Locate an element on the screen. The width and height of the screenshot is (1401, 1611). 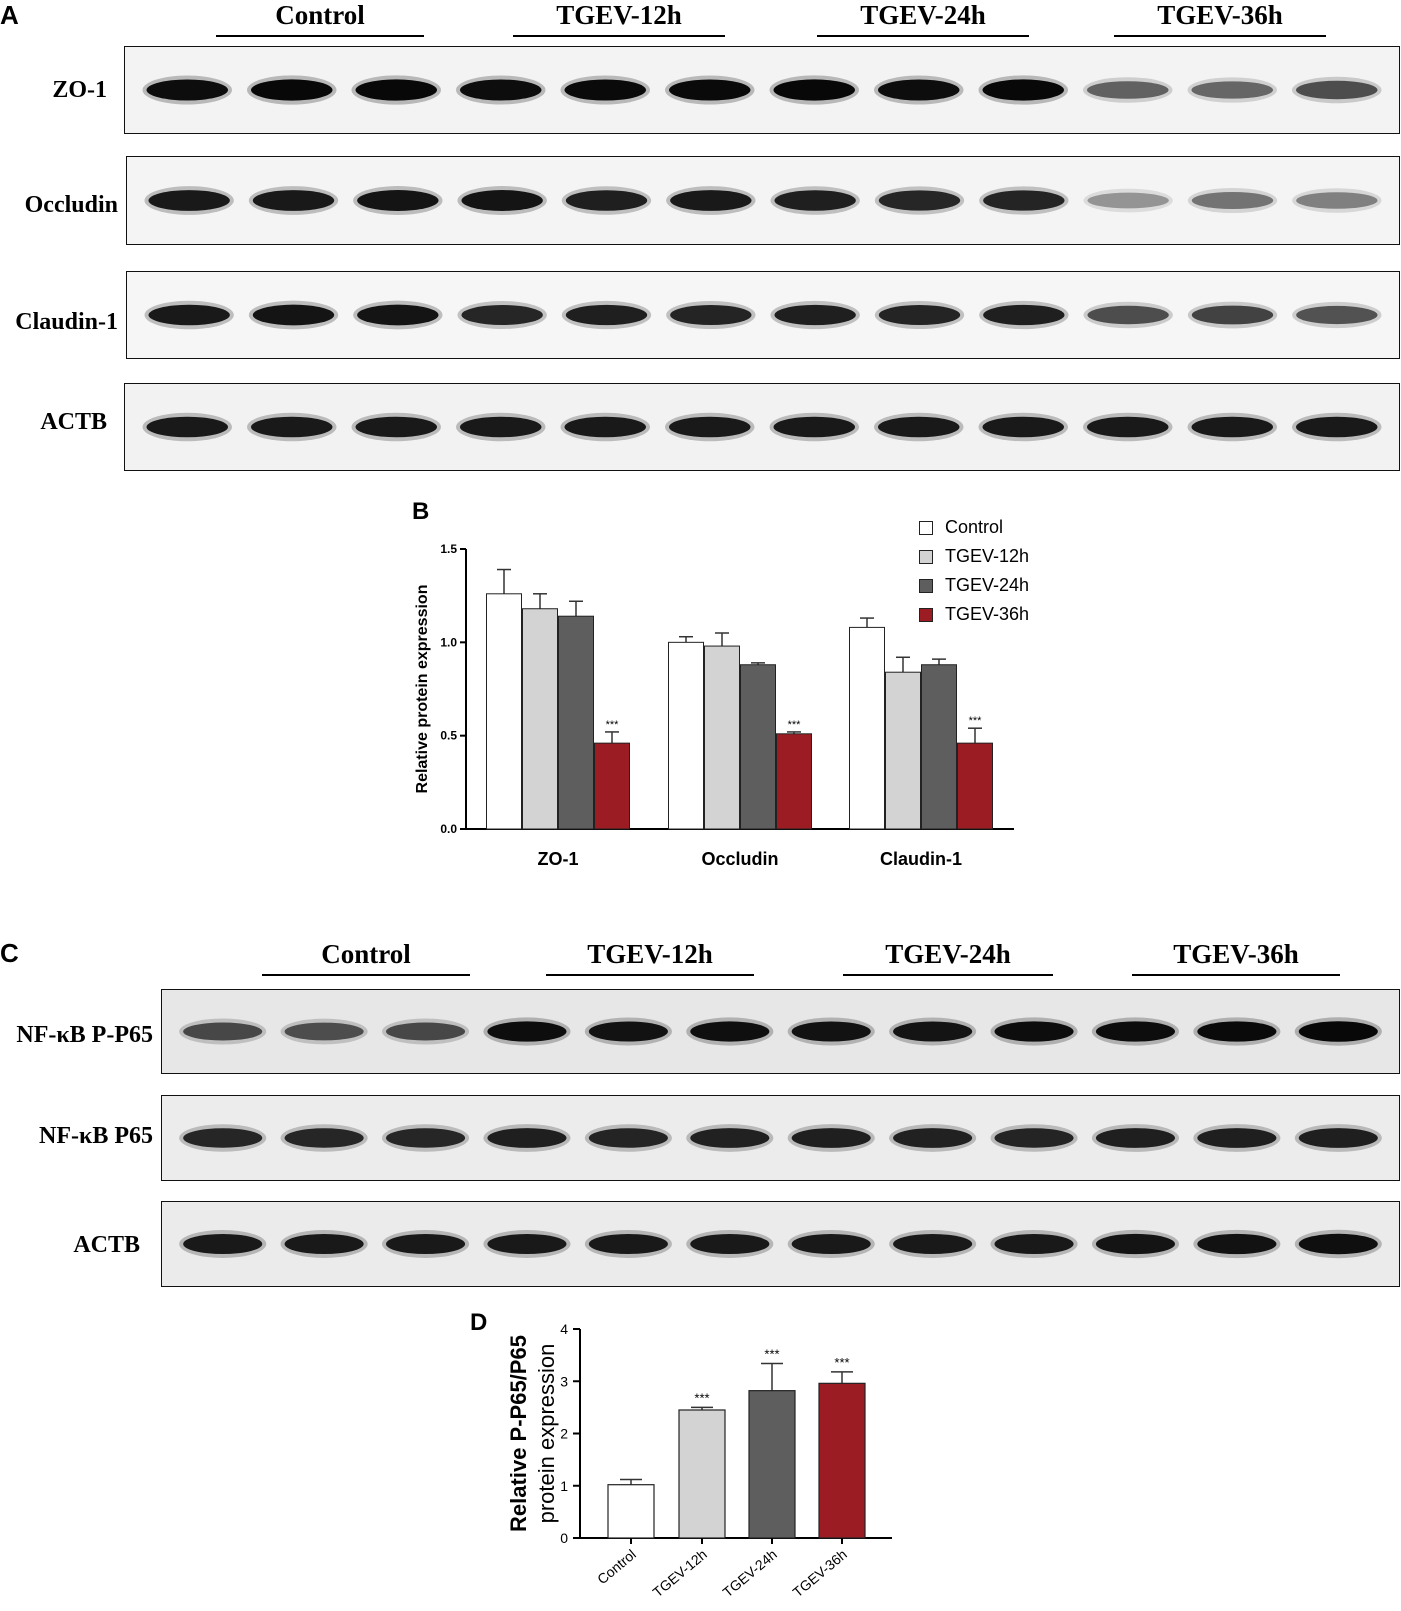
blot-zo1 is located at coordinates (762, 90).